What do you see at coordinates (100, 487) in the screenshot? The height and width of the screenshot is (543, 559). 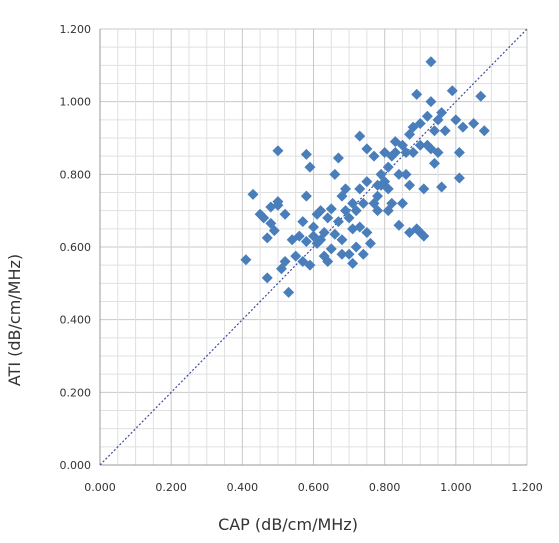 I see `x-tick-label: 0.000` at bounding box center [100, 487].